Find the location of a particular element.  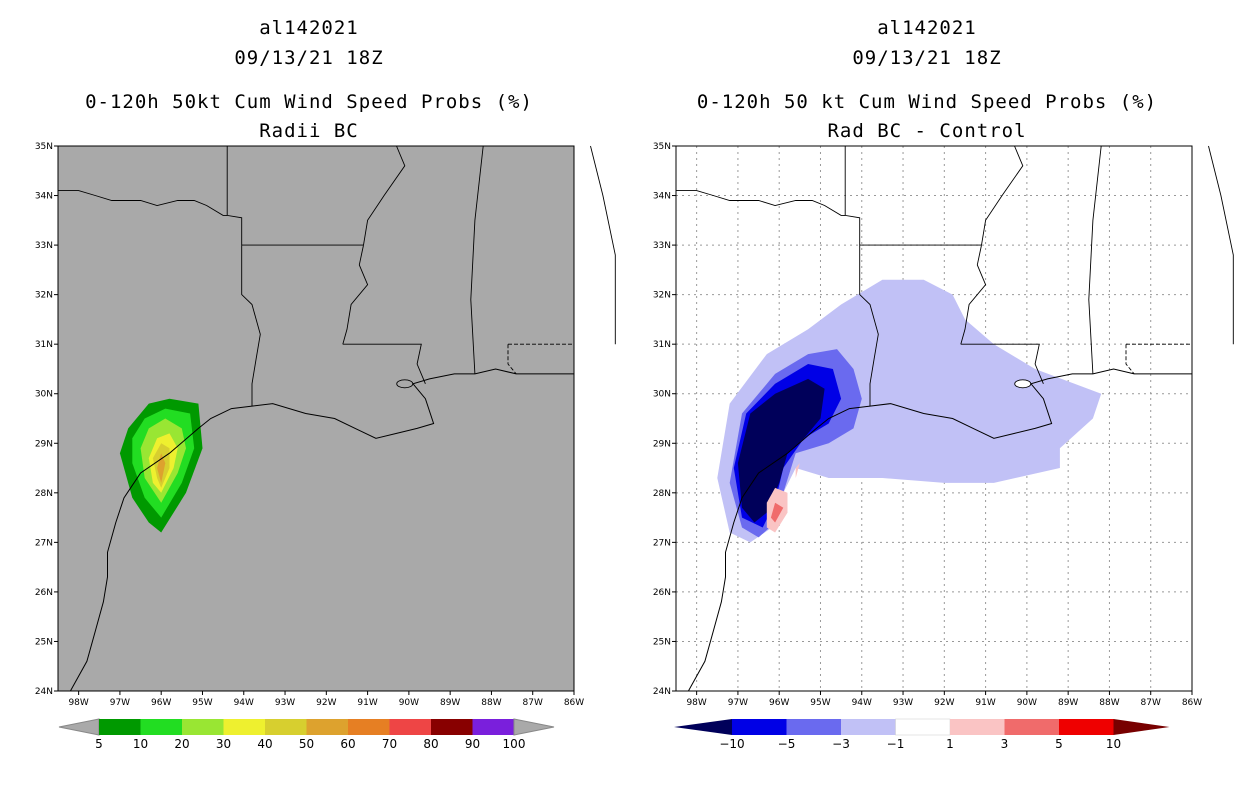

colorbar-label: 50 is located at coordinates (306, 744).